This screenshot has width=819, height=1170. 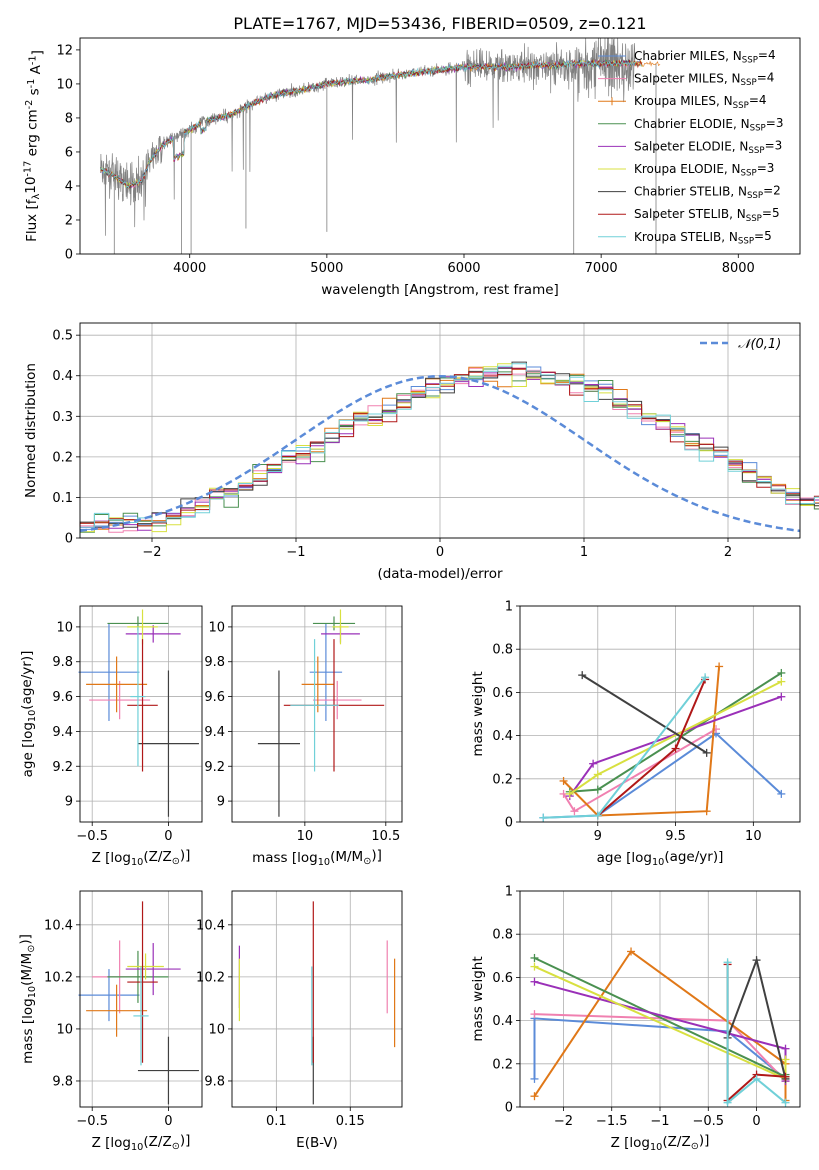 I want to click on plot-area-mass_vs_Z, so click(x=138, y=1003).